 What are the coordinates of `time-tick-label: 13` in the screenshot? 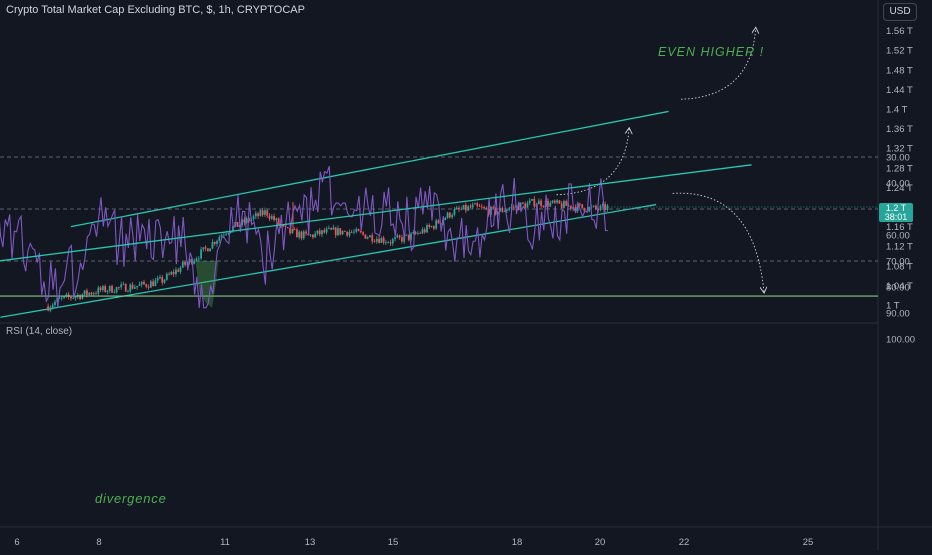 It's located at (310, 542).